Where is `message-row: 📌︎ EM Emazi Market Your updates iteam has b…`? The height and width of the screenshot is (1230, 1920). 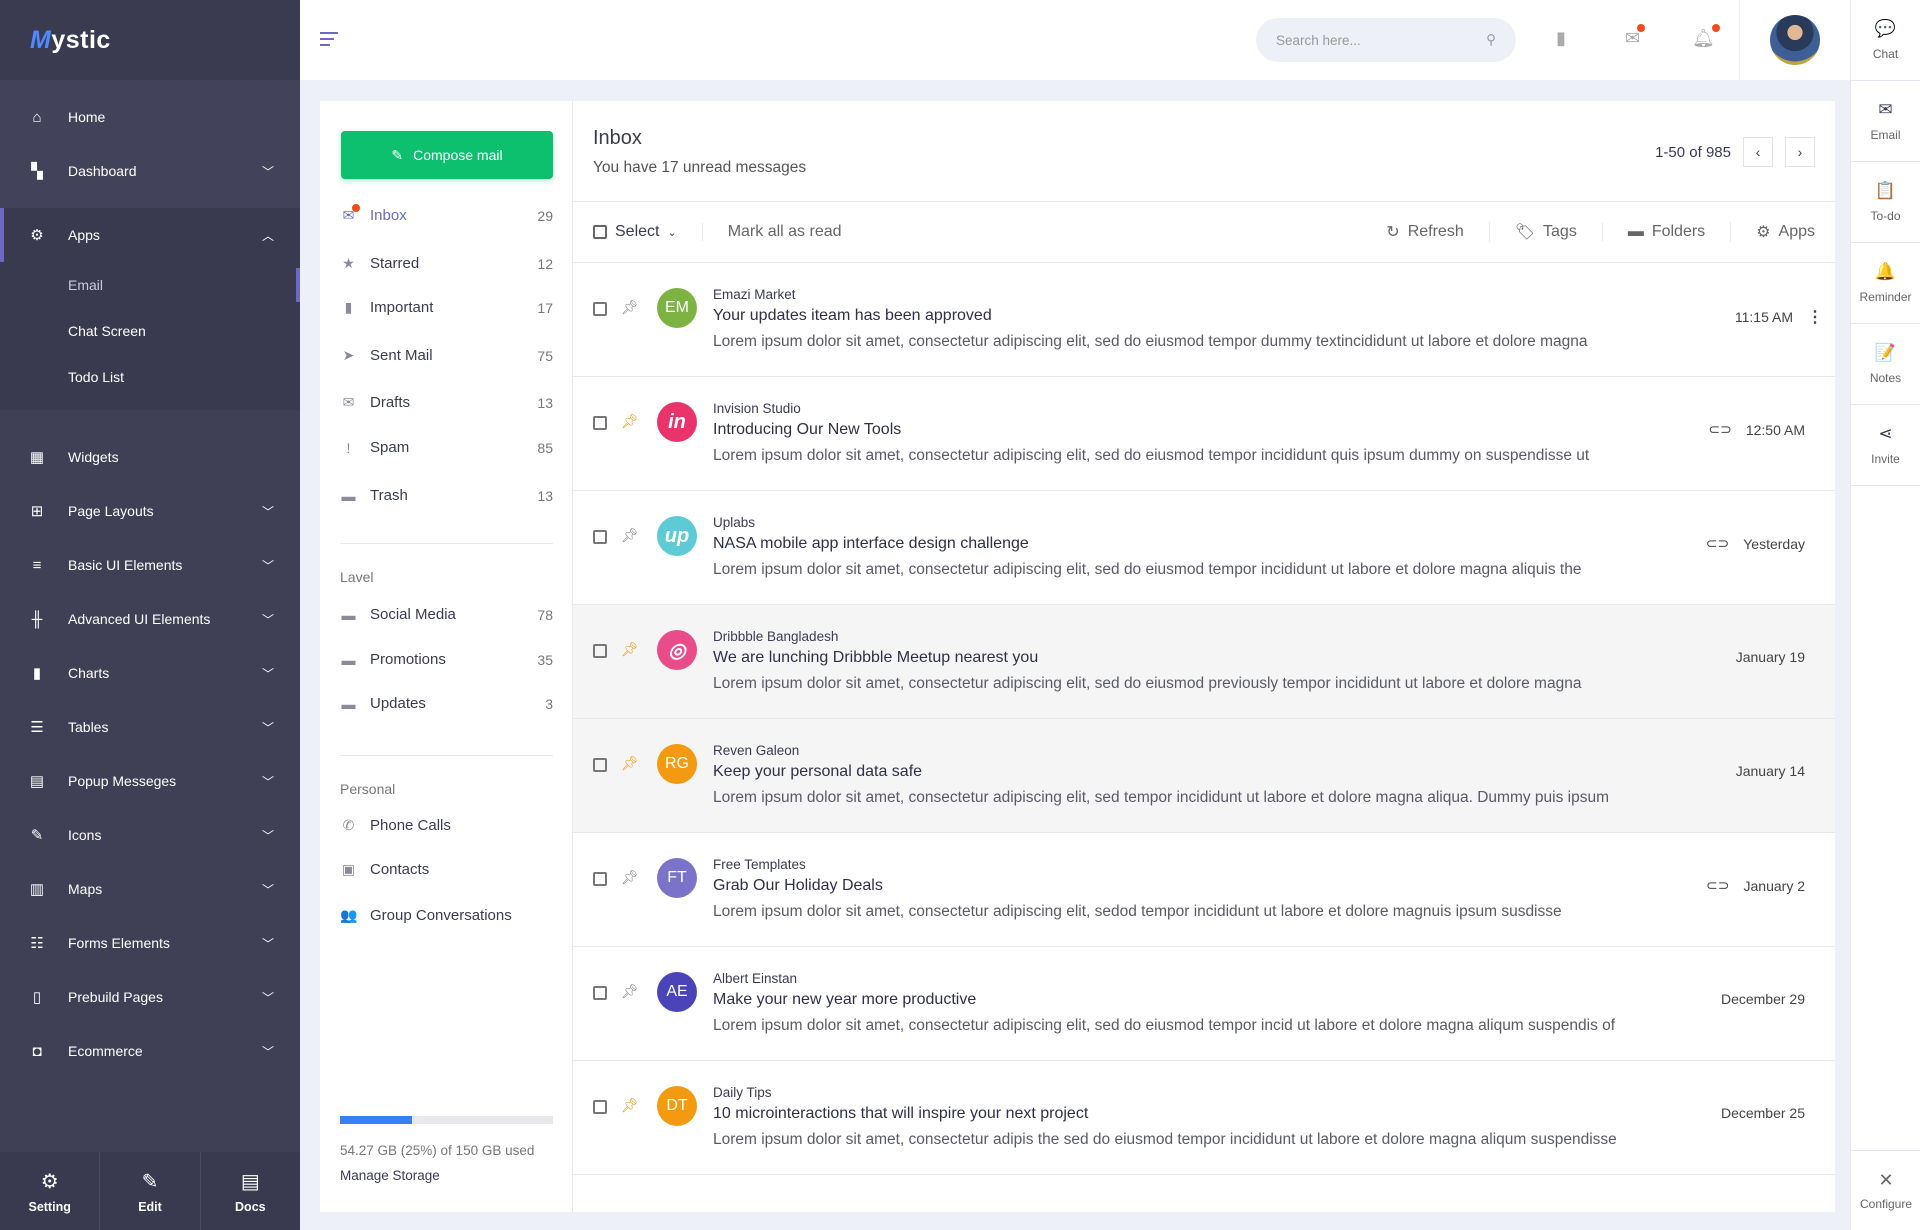 message-row: 📌︎ EM Emazi Market Your updates iteam has b… is located at coordinates (1204, 320).